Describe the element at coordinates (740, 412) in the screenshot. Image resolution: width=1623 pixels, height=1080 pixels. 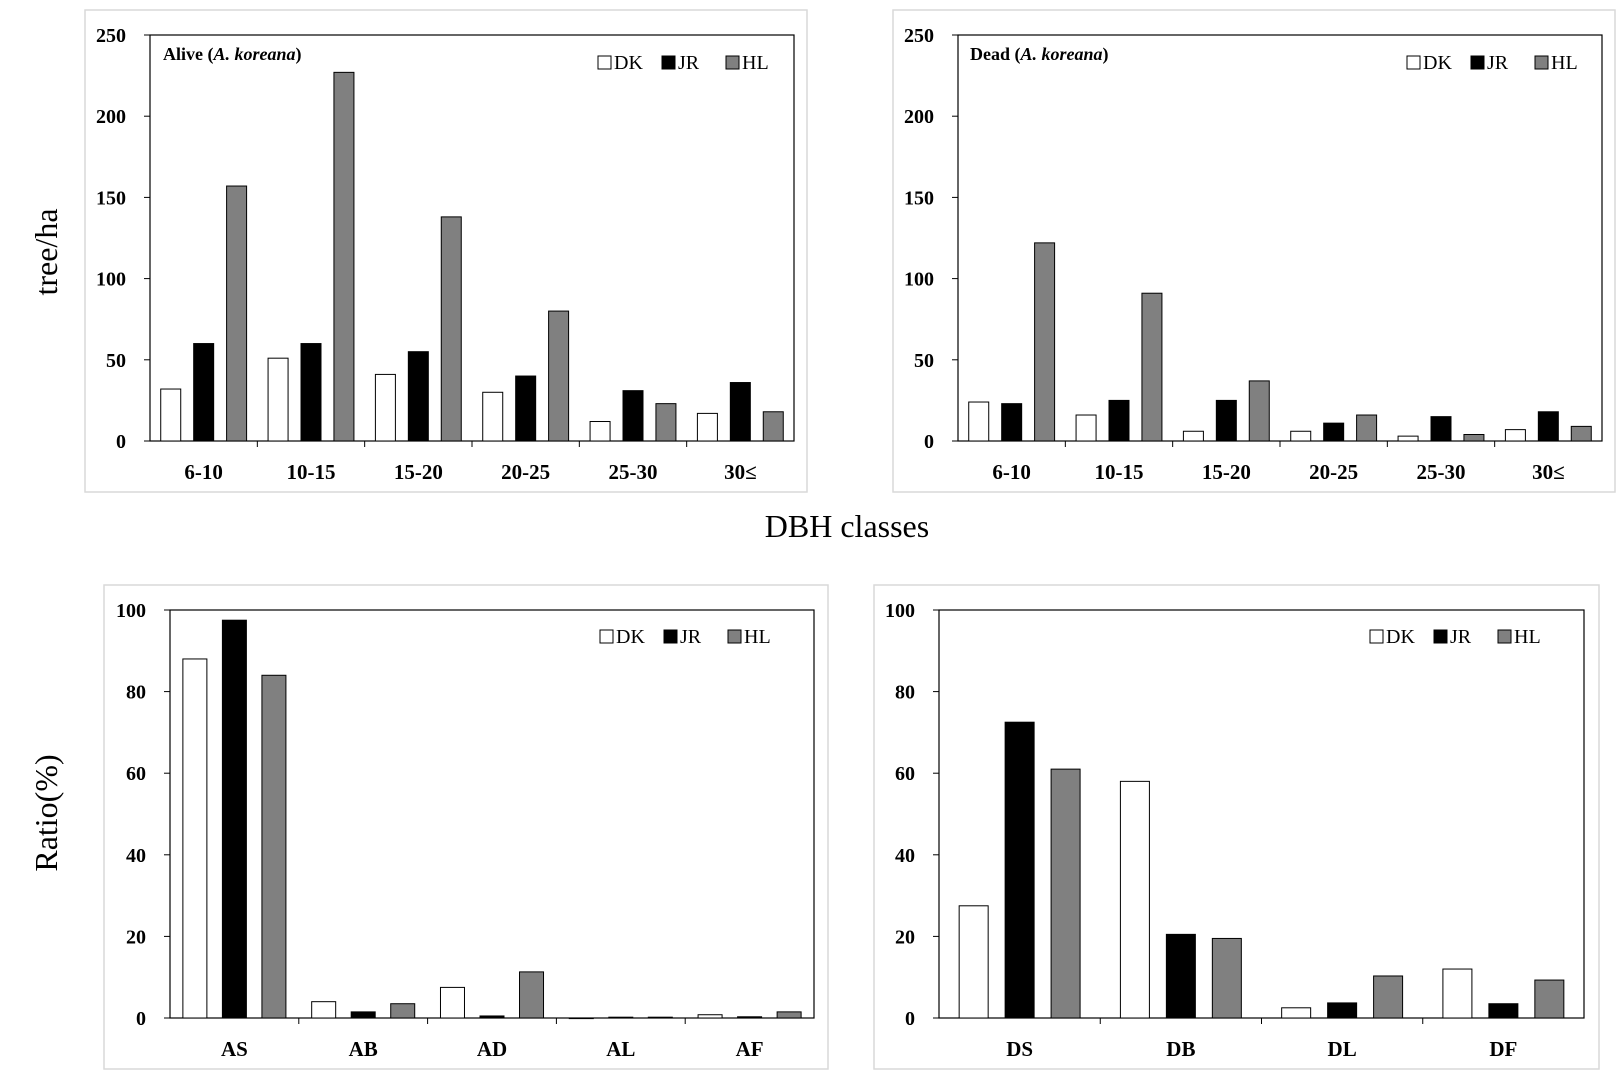
I see `bar-jr-30≤` at that location.